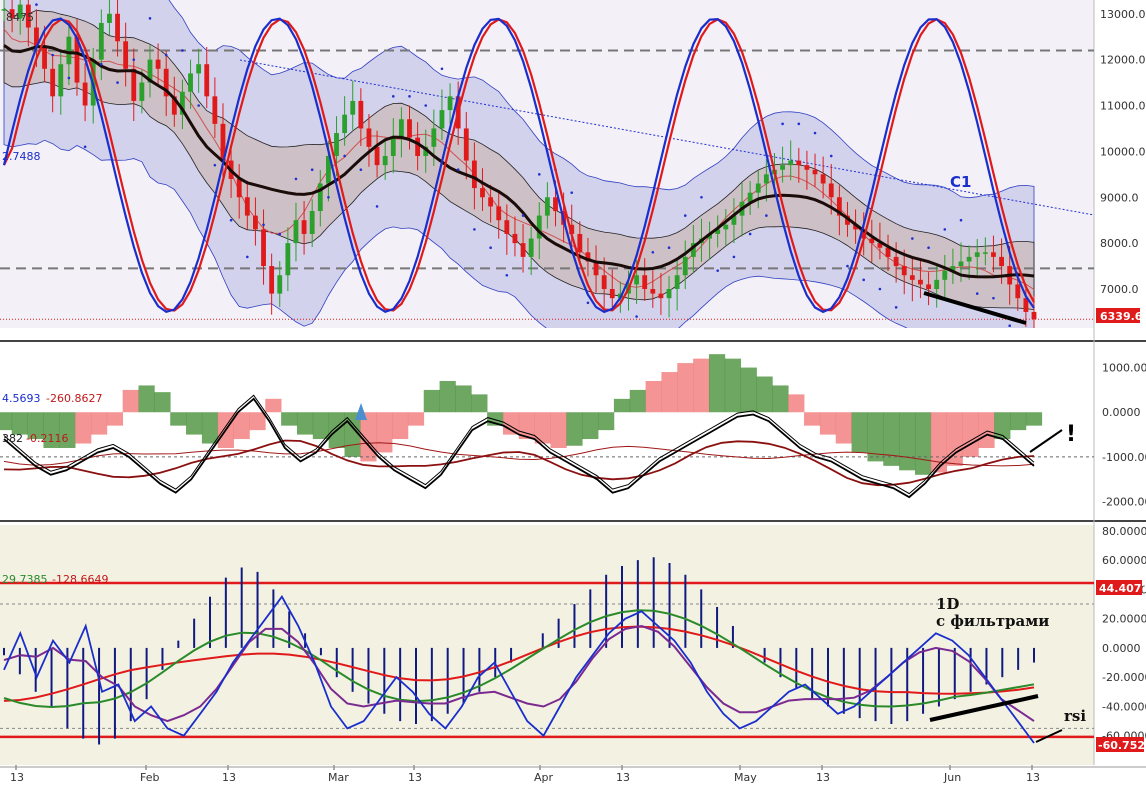 The width and height of the screenshot is (1146, 785). I want to click on x-axis-tick-label: Jun, so click(952, 777).